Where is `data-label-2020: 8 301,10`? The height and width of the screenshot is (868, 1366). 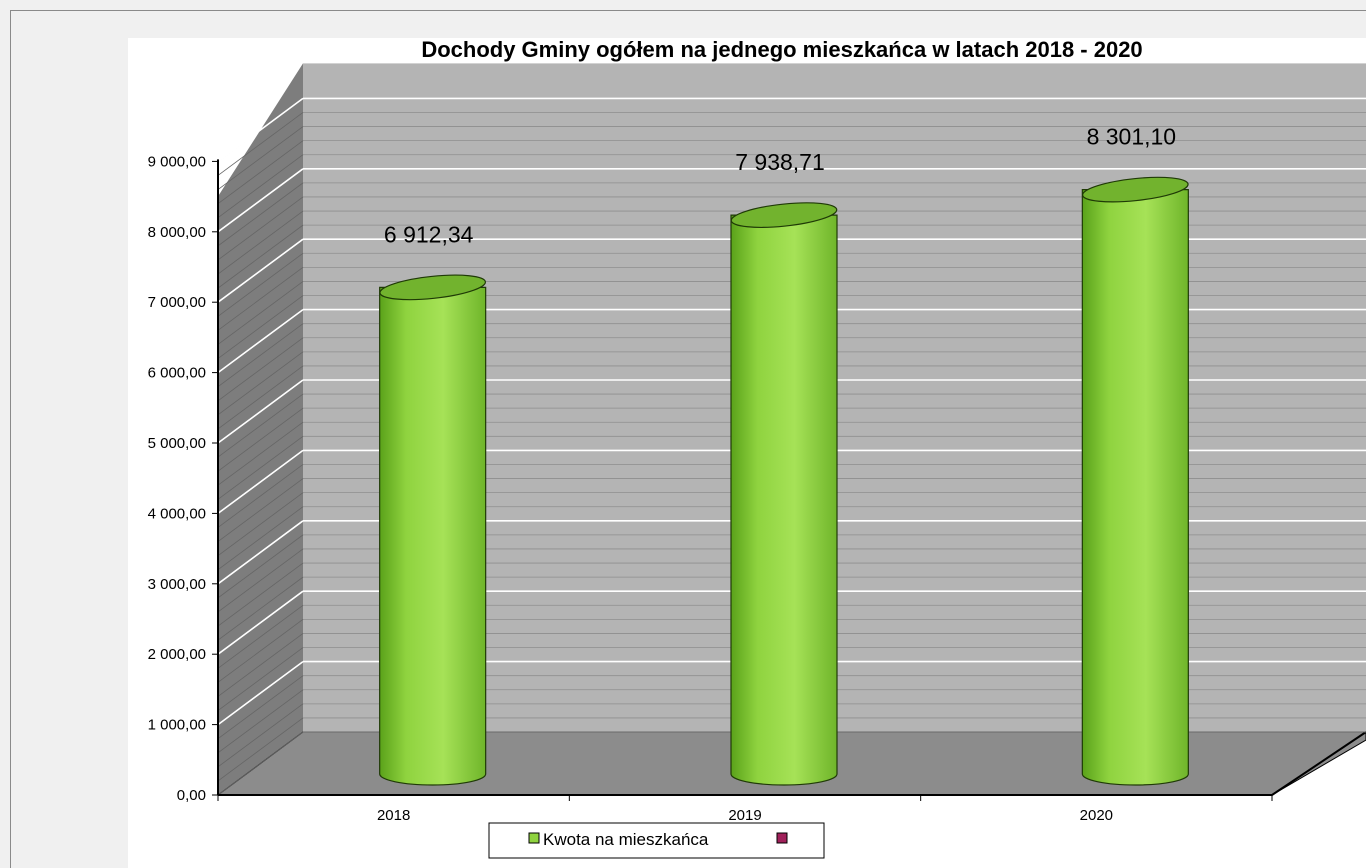
data-label-2020: 8 301,10 is located at coordinates (1132, 137).